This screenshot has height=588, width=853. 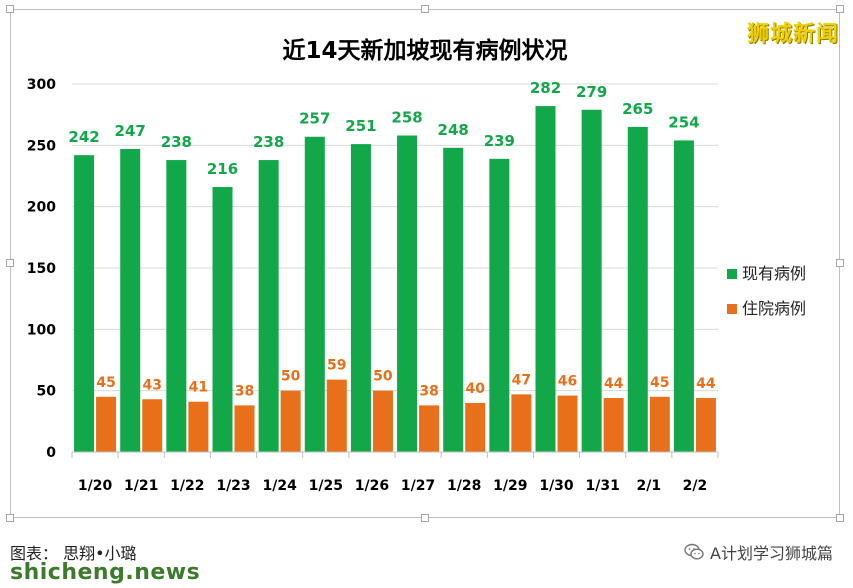 I want to click on data-label-current-cases: 254, so click(x=683, y=122).